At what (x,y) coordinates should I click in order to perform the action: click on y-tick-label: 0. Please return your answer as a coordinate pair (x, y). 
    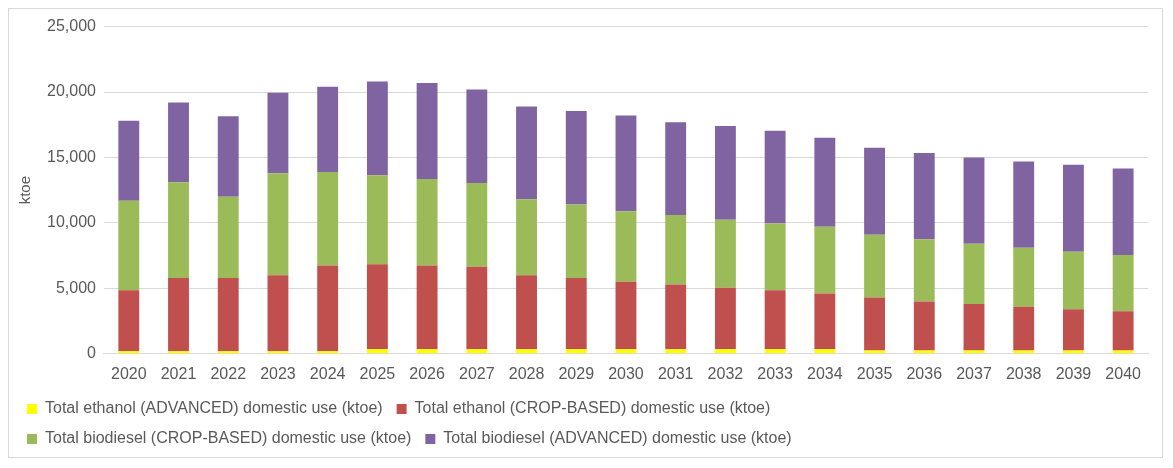
    Looking at the image, I should click on (92, 353).